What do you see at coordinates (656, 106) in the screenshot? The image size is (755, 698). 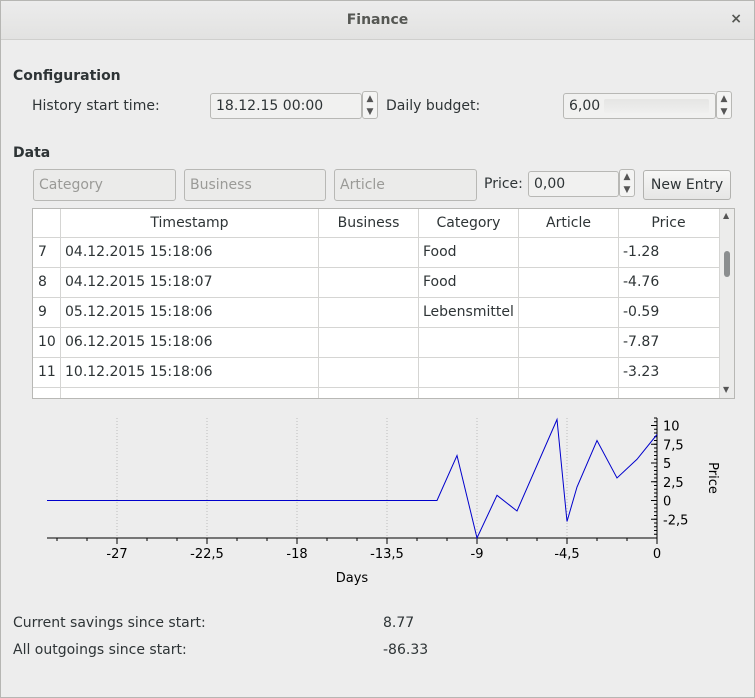 I see `daily-budget-shade` at bounding box center [656, 106].